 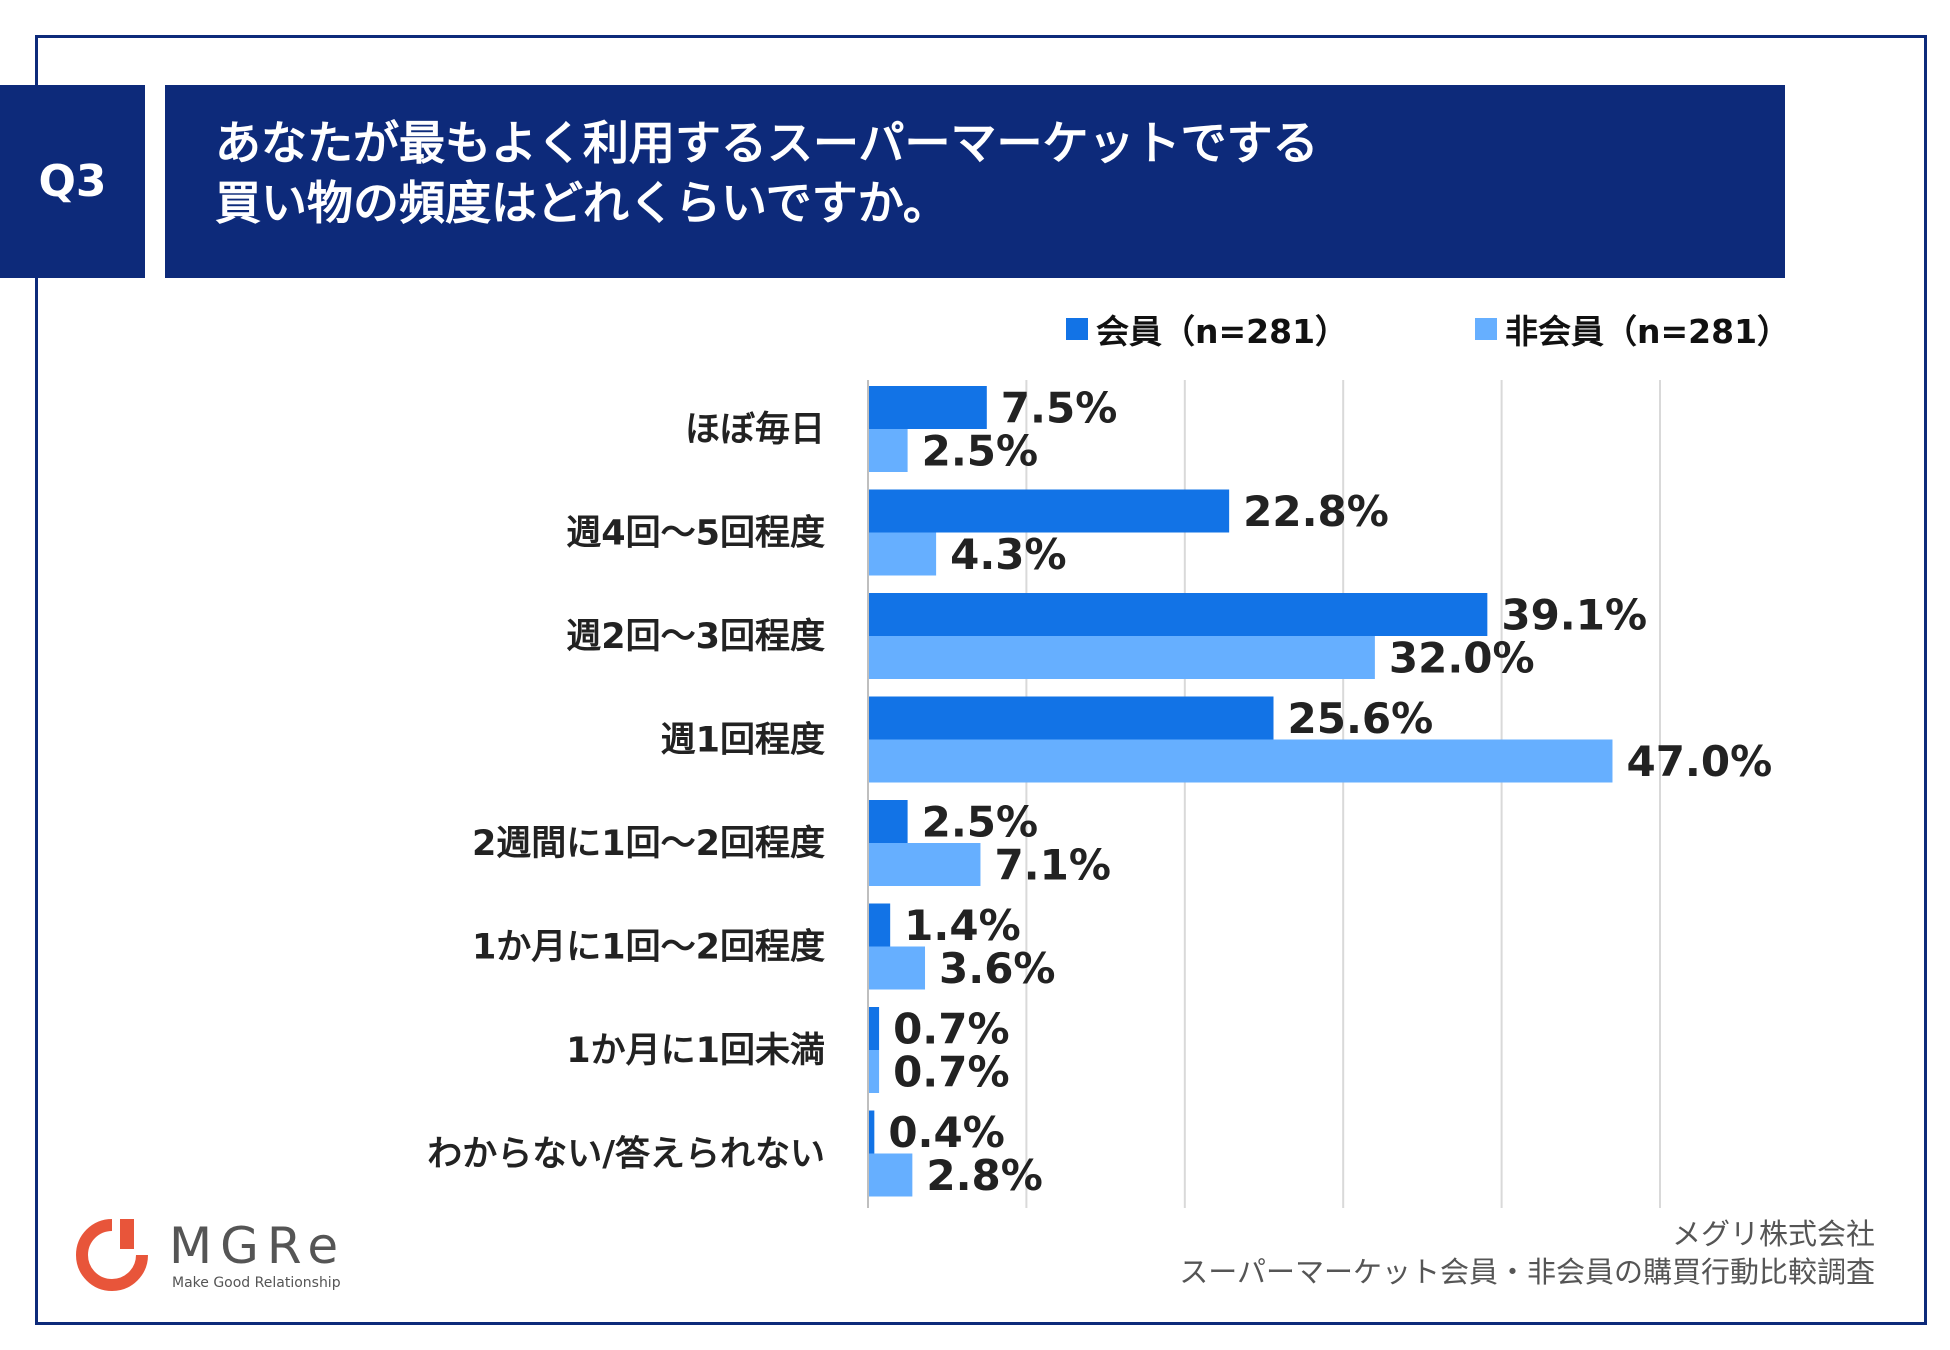 I want to click on question-number: Q3, so click(x=72, y=181).